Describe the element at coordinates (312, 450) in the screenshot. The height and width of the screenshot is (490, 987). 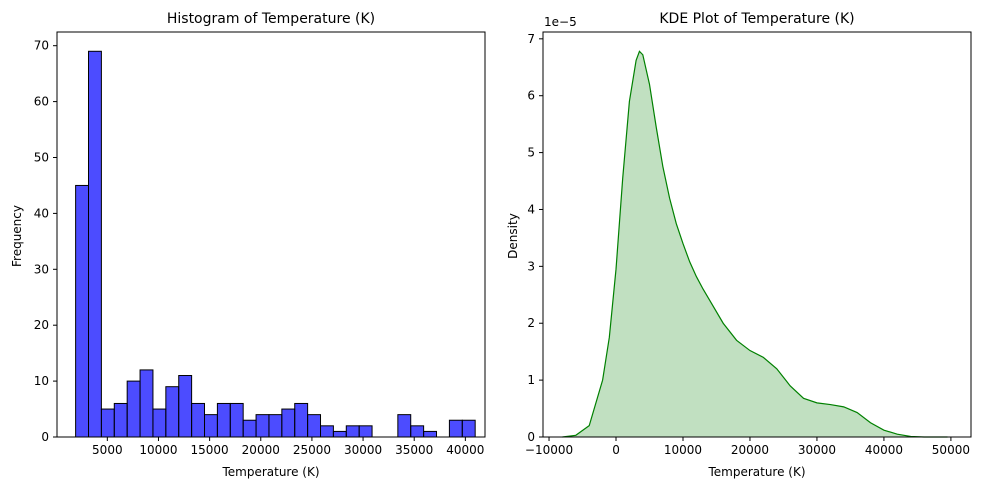
I see `histogram-x-tick-label: 25000` at that location.